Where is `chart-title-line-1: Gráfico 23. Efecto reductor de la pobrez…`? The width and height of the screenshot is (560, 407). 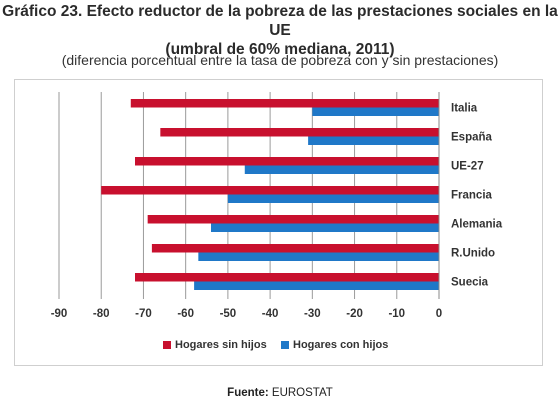 chart-title-line-1: Gráfico 23. Efecto reductor de la pobrez… is located at coordinates (280, 21).